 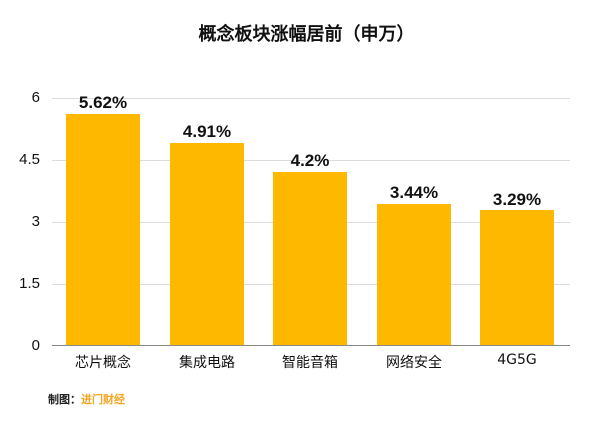 What do you see at coordinates (103, 230) in the screenshot?
I see `bar-chip-concept` at bounding box center [103, 230].